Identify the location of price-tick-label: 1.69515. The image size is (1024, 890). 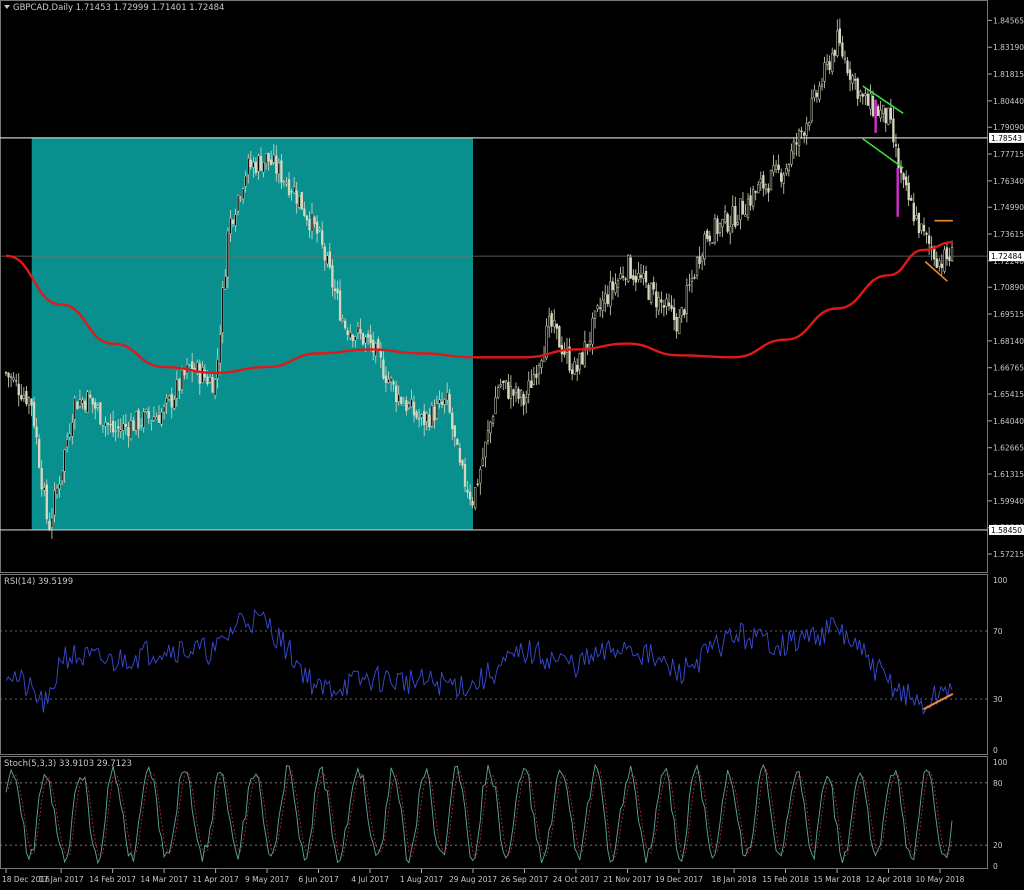
(1008, 314).